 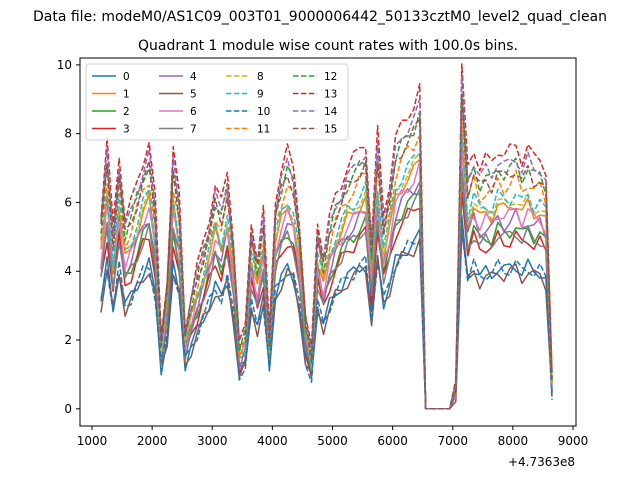 I want to click on legend-label-12: 12, so click(x=330, y=77).